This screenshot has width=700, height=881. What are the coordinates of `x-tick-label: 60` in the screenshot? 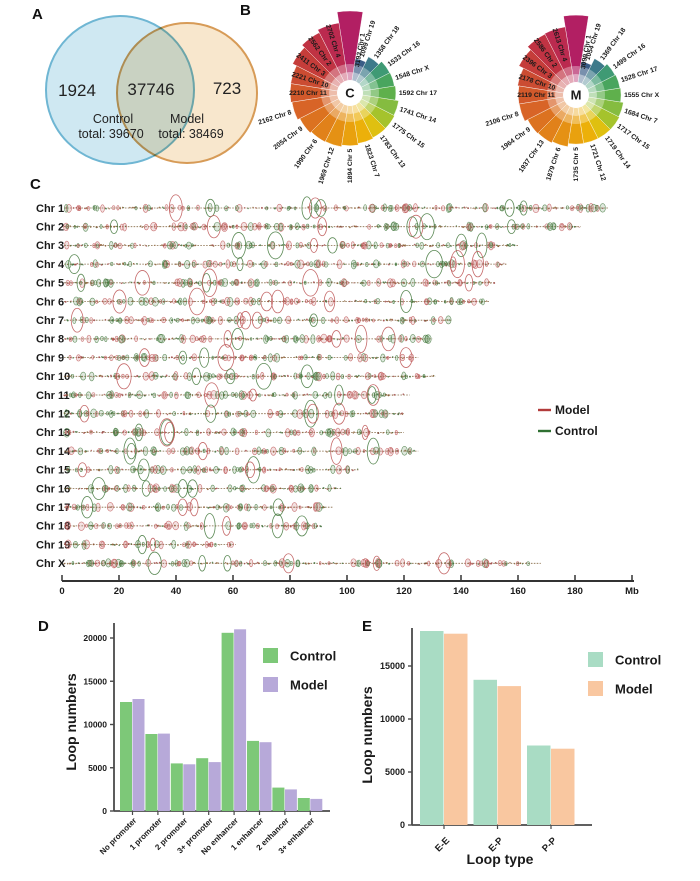 It's located at (233, 591).